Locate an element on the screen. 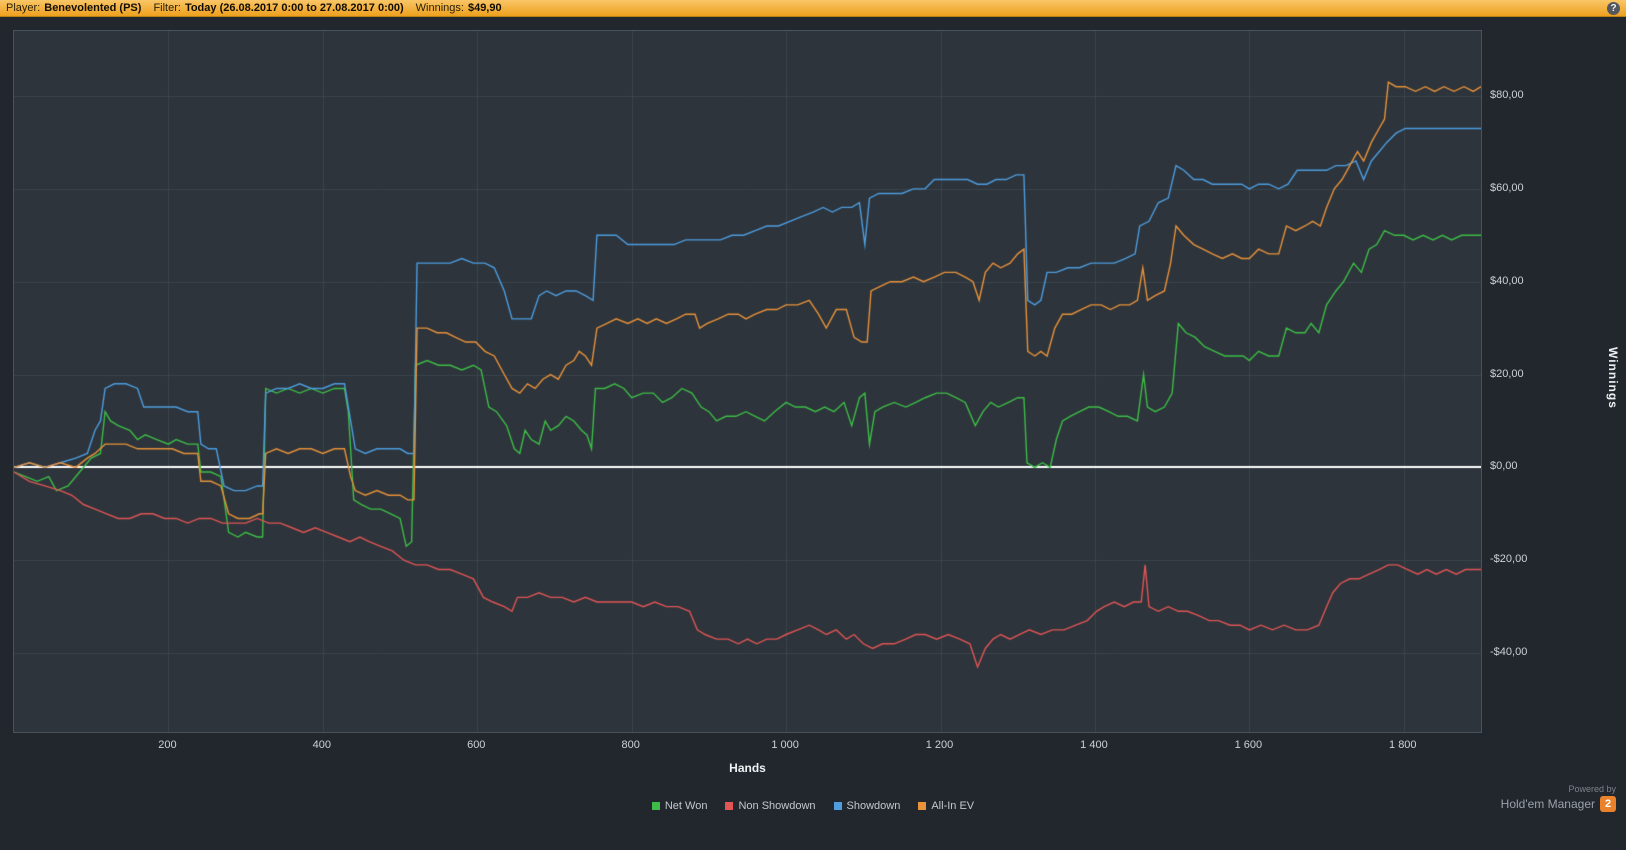 The width and height of the screenshot is (1626, 850). y-axis-tick-label: $80,00 is located at coordinates (1507, 94).